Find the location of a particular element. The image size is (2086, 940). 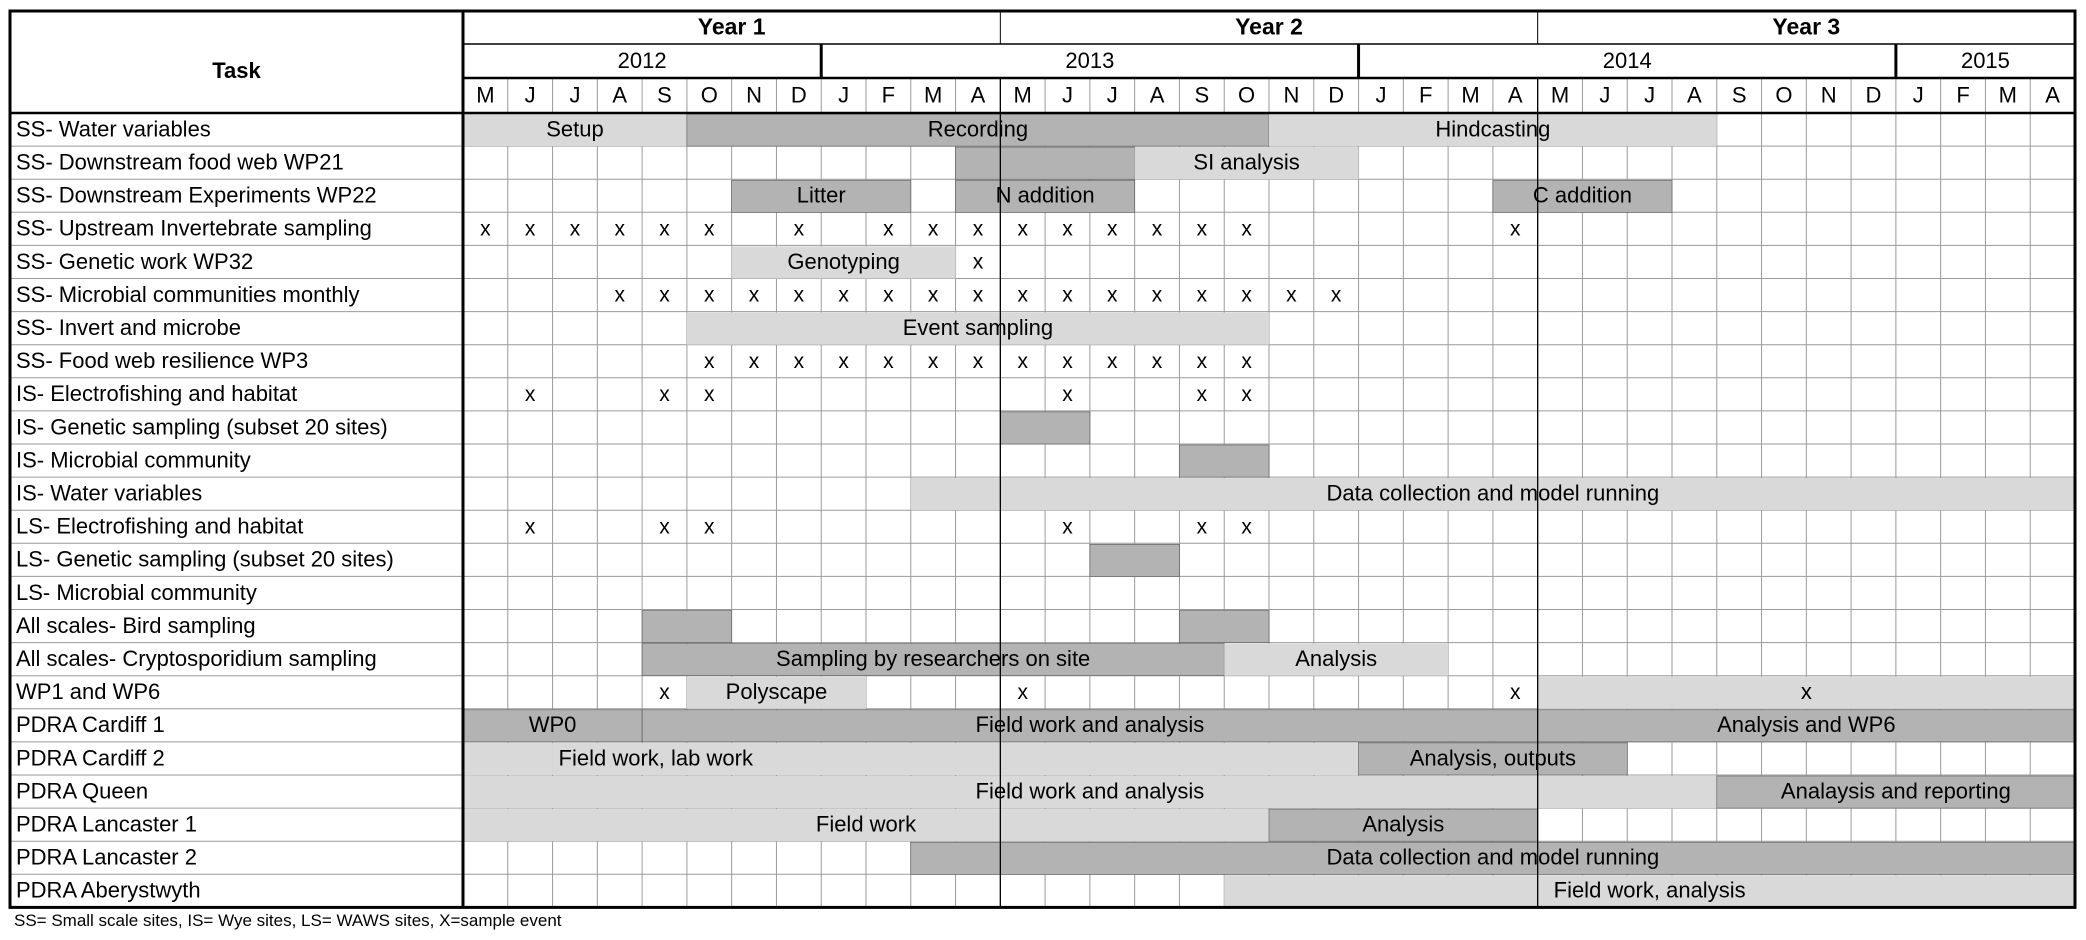

task-name: All scales- Cryptosporidium sampling is located at coordinates (196, 658).